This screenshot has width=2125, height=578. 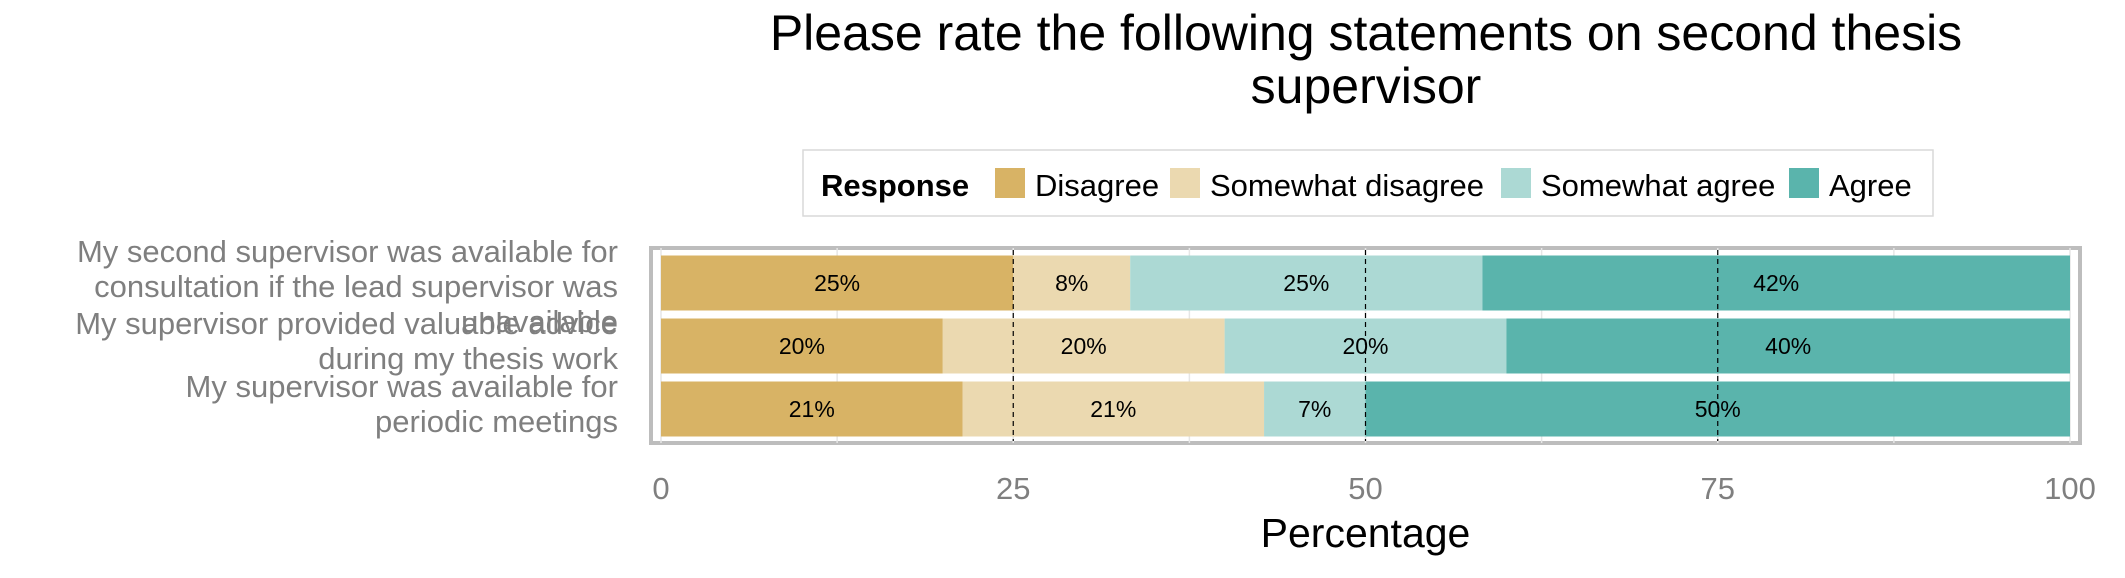 I want to click on bar-value-label: 42%, so click(x=1776, y=283).